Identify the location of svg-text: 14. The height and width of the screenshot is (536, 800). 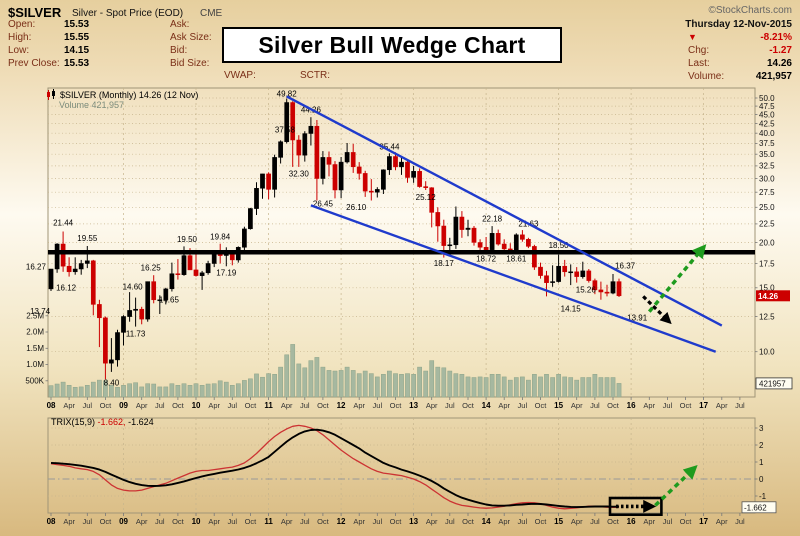
(486, 405).